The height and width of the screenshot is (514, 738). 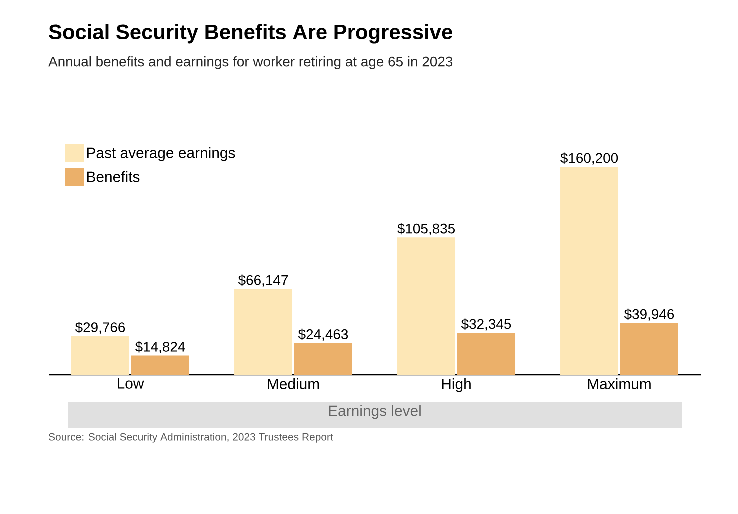 I want to click on x-tick-label: High, so click(x=456, y=385).